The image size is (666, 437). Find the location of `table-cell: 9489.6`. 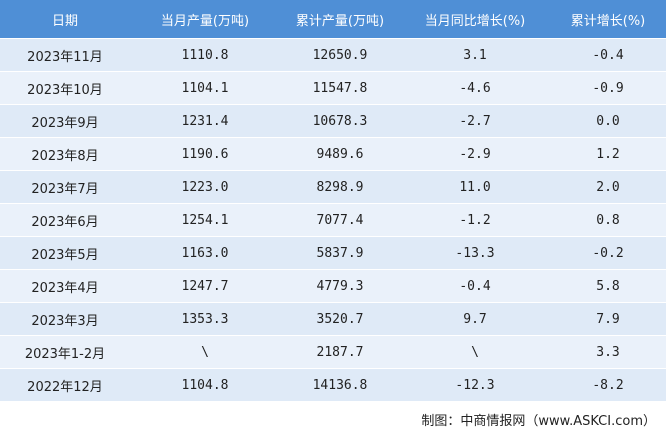

table-cell: 9489.6 is located at coordinates (340, 154).